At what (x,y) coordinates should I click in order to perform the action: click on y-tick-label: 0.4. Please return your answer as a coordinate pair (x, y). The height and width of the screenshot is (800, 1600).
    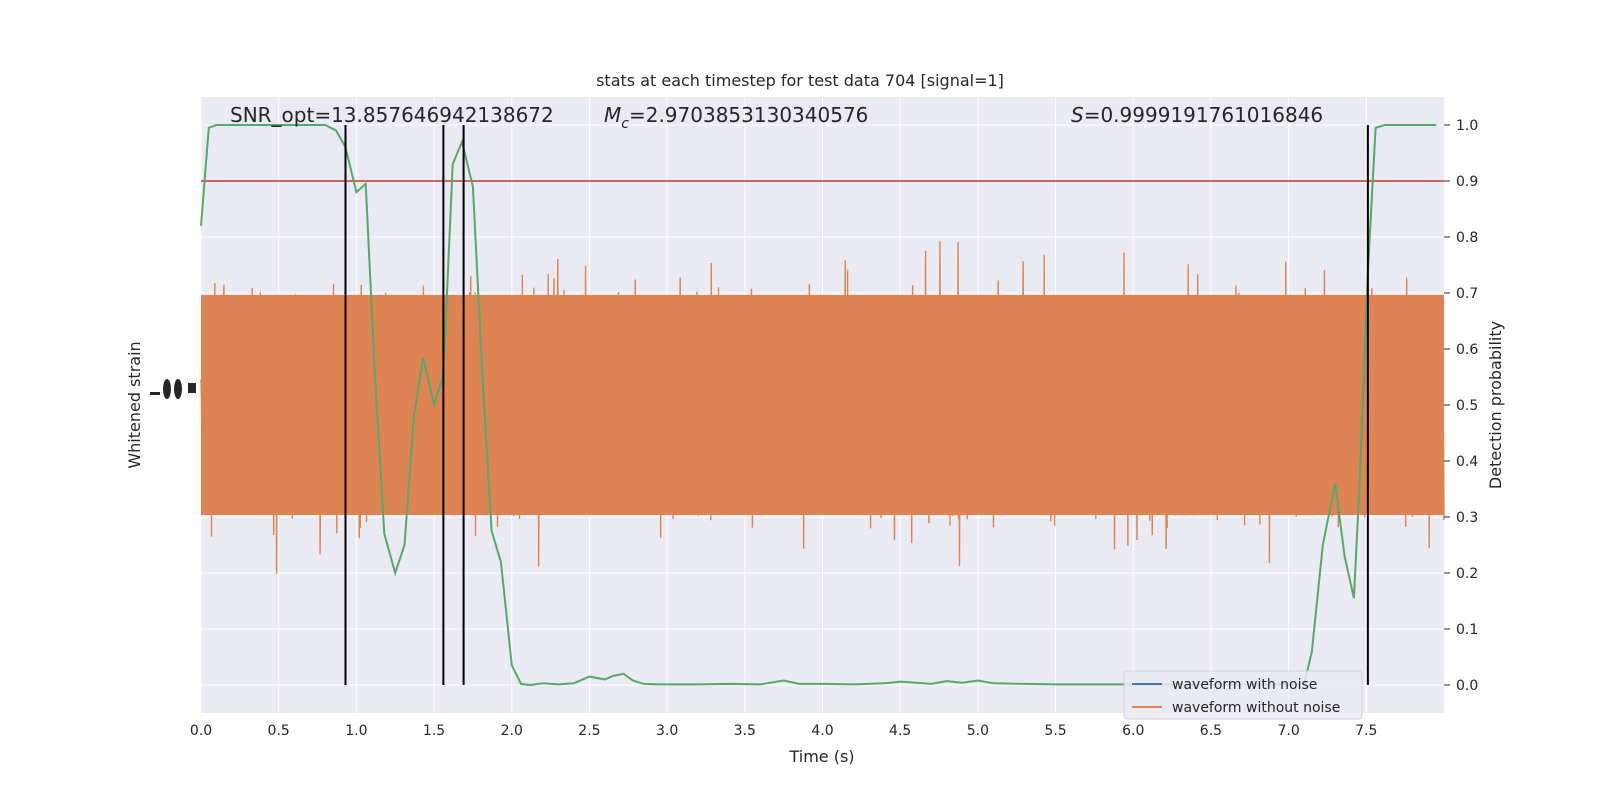
    Looking at the image, I should click on (1467, 462).